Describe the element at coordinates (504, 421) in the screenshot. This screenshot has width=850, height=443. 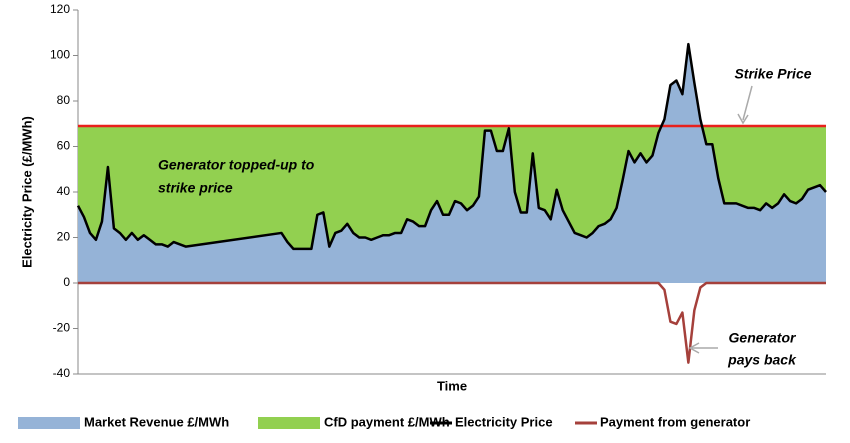
I see `legend-label: Electricity Price` at that location.